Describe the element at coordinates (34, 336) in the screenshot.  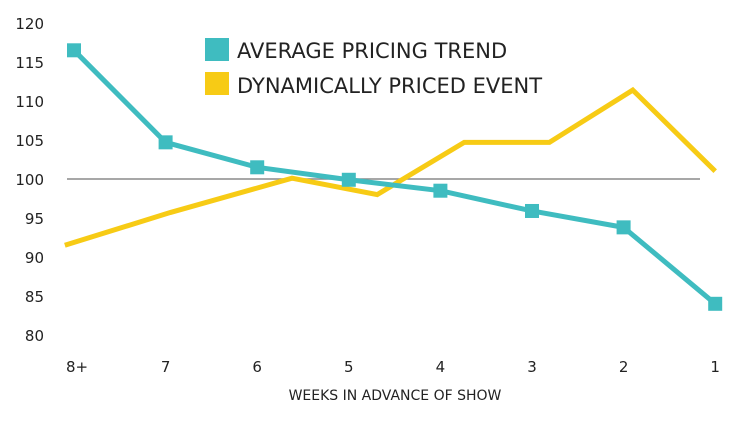
I see `y-tick-label: 80` at that location.